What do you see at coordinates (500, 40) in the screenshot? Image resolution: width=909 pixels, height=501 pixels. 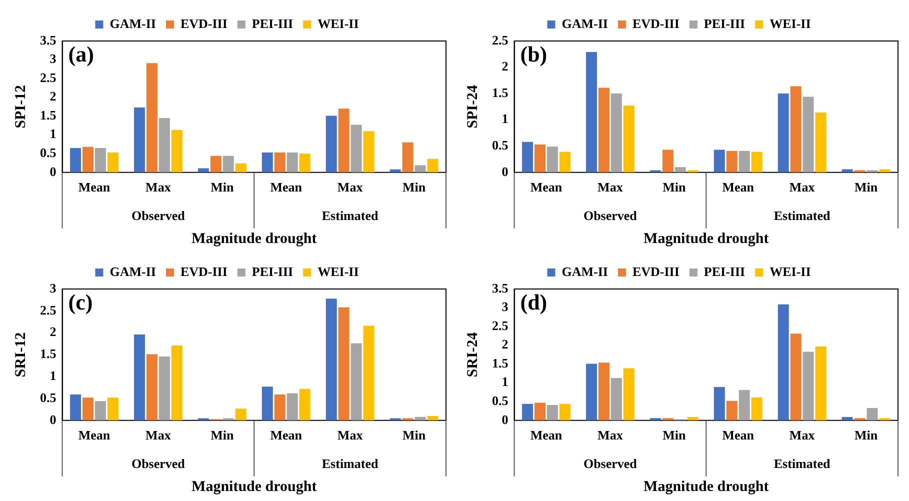 I see `y-tick-label: 2.5` at bounding box center [500, 40].